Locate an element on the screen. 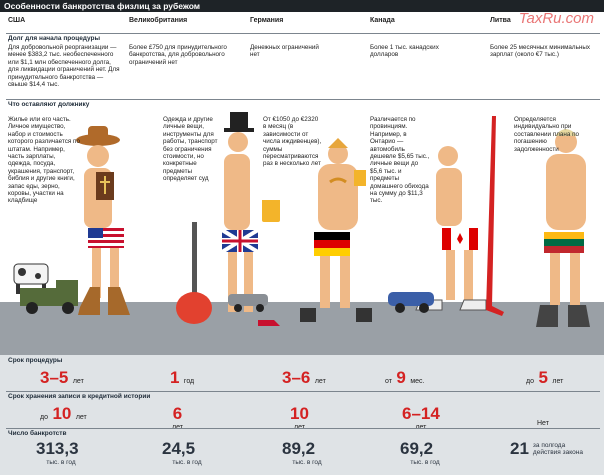 The image size is (604, 475). section-duration-label: Срок процедуры is located at coordinates (35, 360).